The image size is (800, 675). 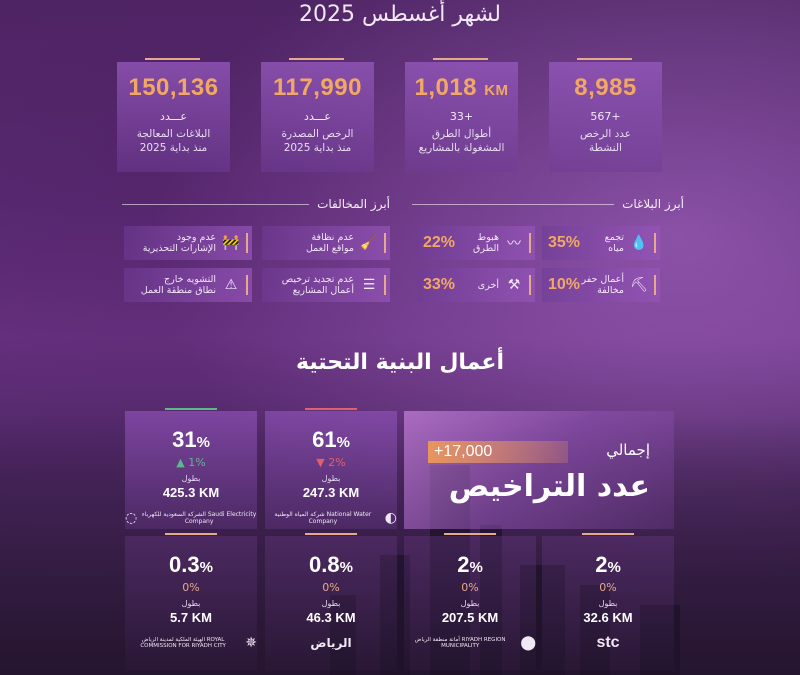 I want to click on cleaning-worker-icon: 🧹, so click(x=369, y=243).